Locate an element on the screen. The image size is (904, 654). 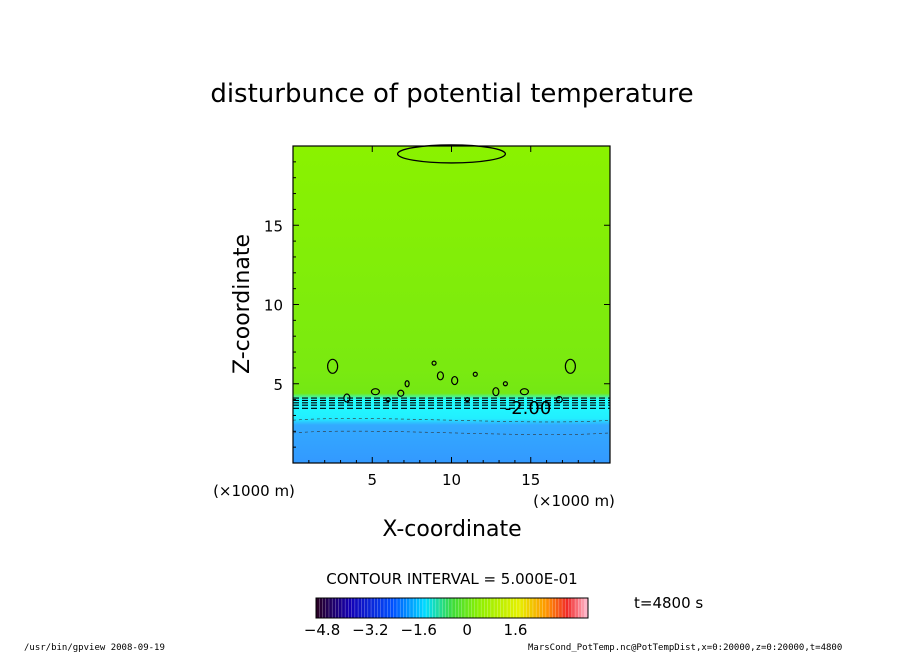
y-unit-label: (×1000 m) is located at coordinates (254, 491).